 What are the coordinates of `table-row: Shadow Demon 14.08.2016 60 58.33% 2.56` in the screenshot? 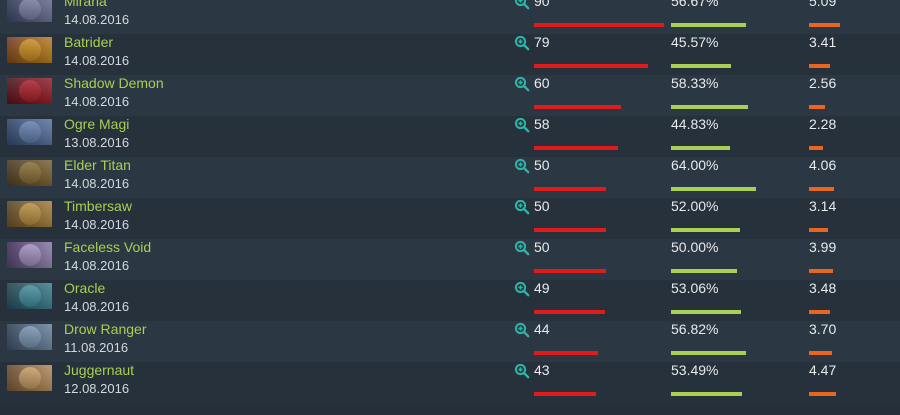 It's located at (450, 95).